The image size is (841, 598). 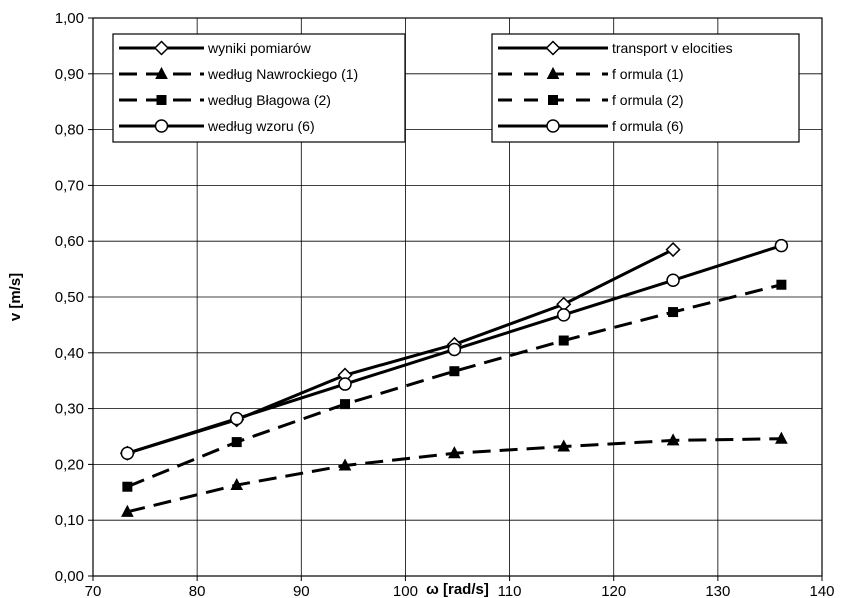 What do you see at coordinates (69, 520) in the screenshot?
I see `y-tick-label: 0,10` at bounding box center [69, 520].